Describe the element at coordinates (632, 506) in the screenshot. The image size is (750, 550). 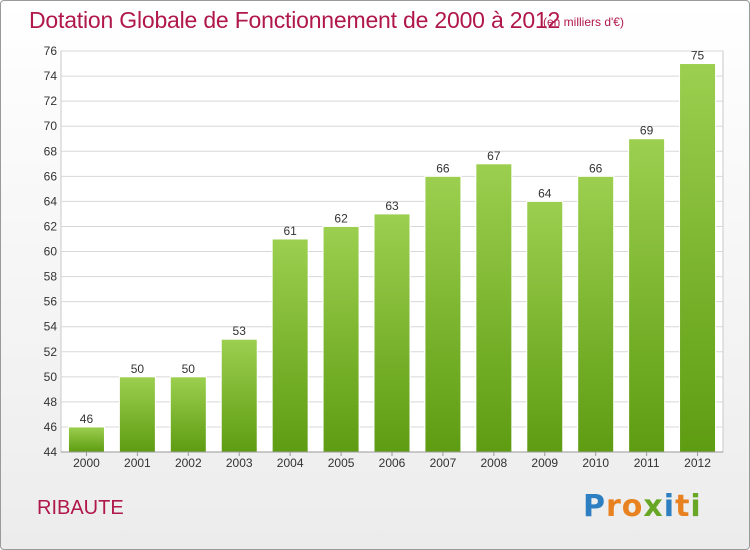
I see `logo-letter: o` at that location.